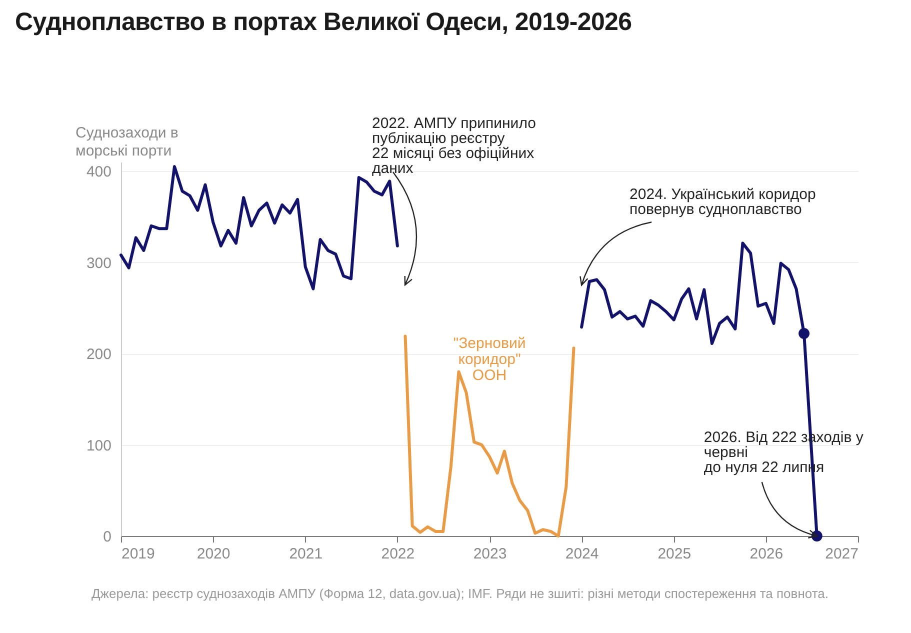 The width and height of the screenshot is (911, 633). I want to click on line-series, so click(490, 436).